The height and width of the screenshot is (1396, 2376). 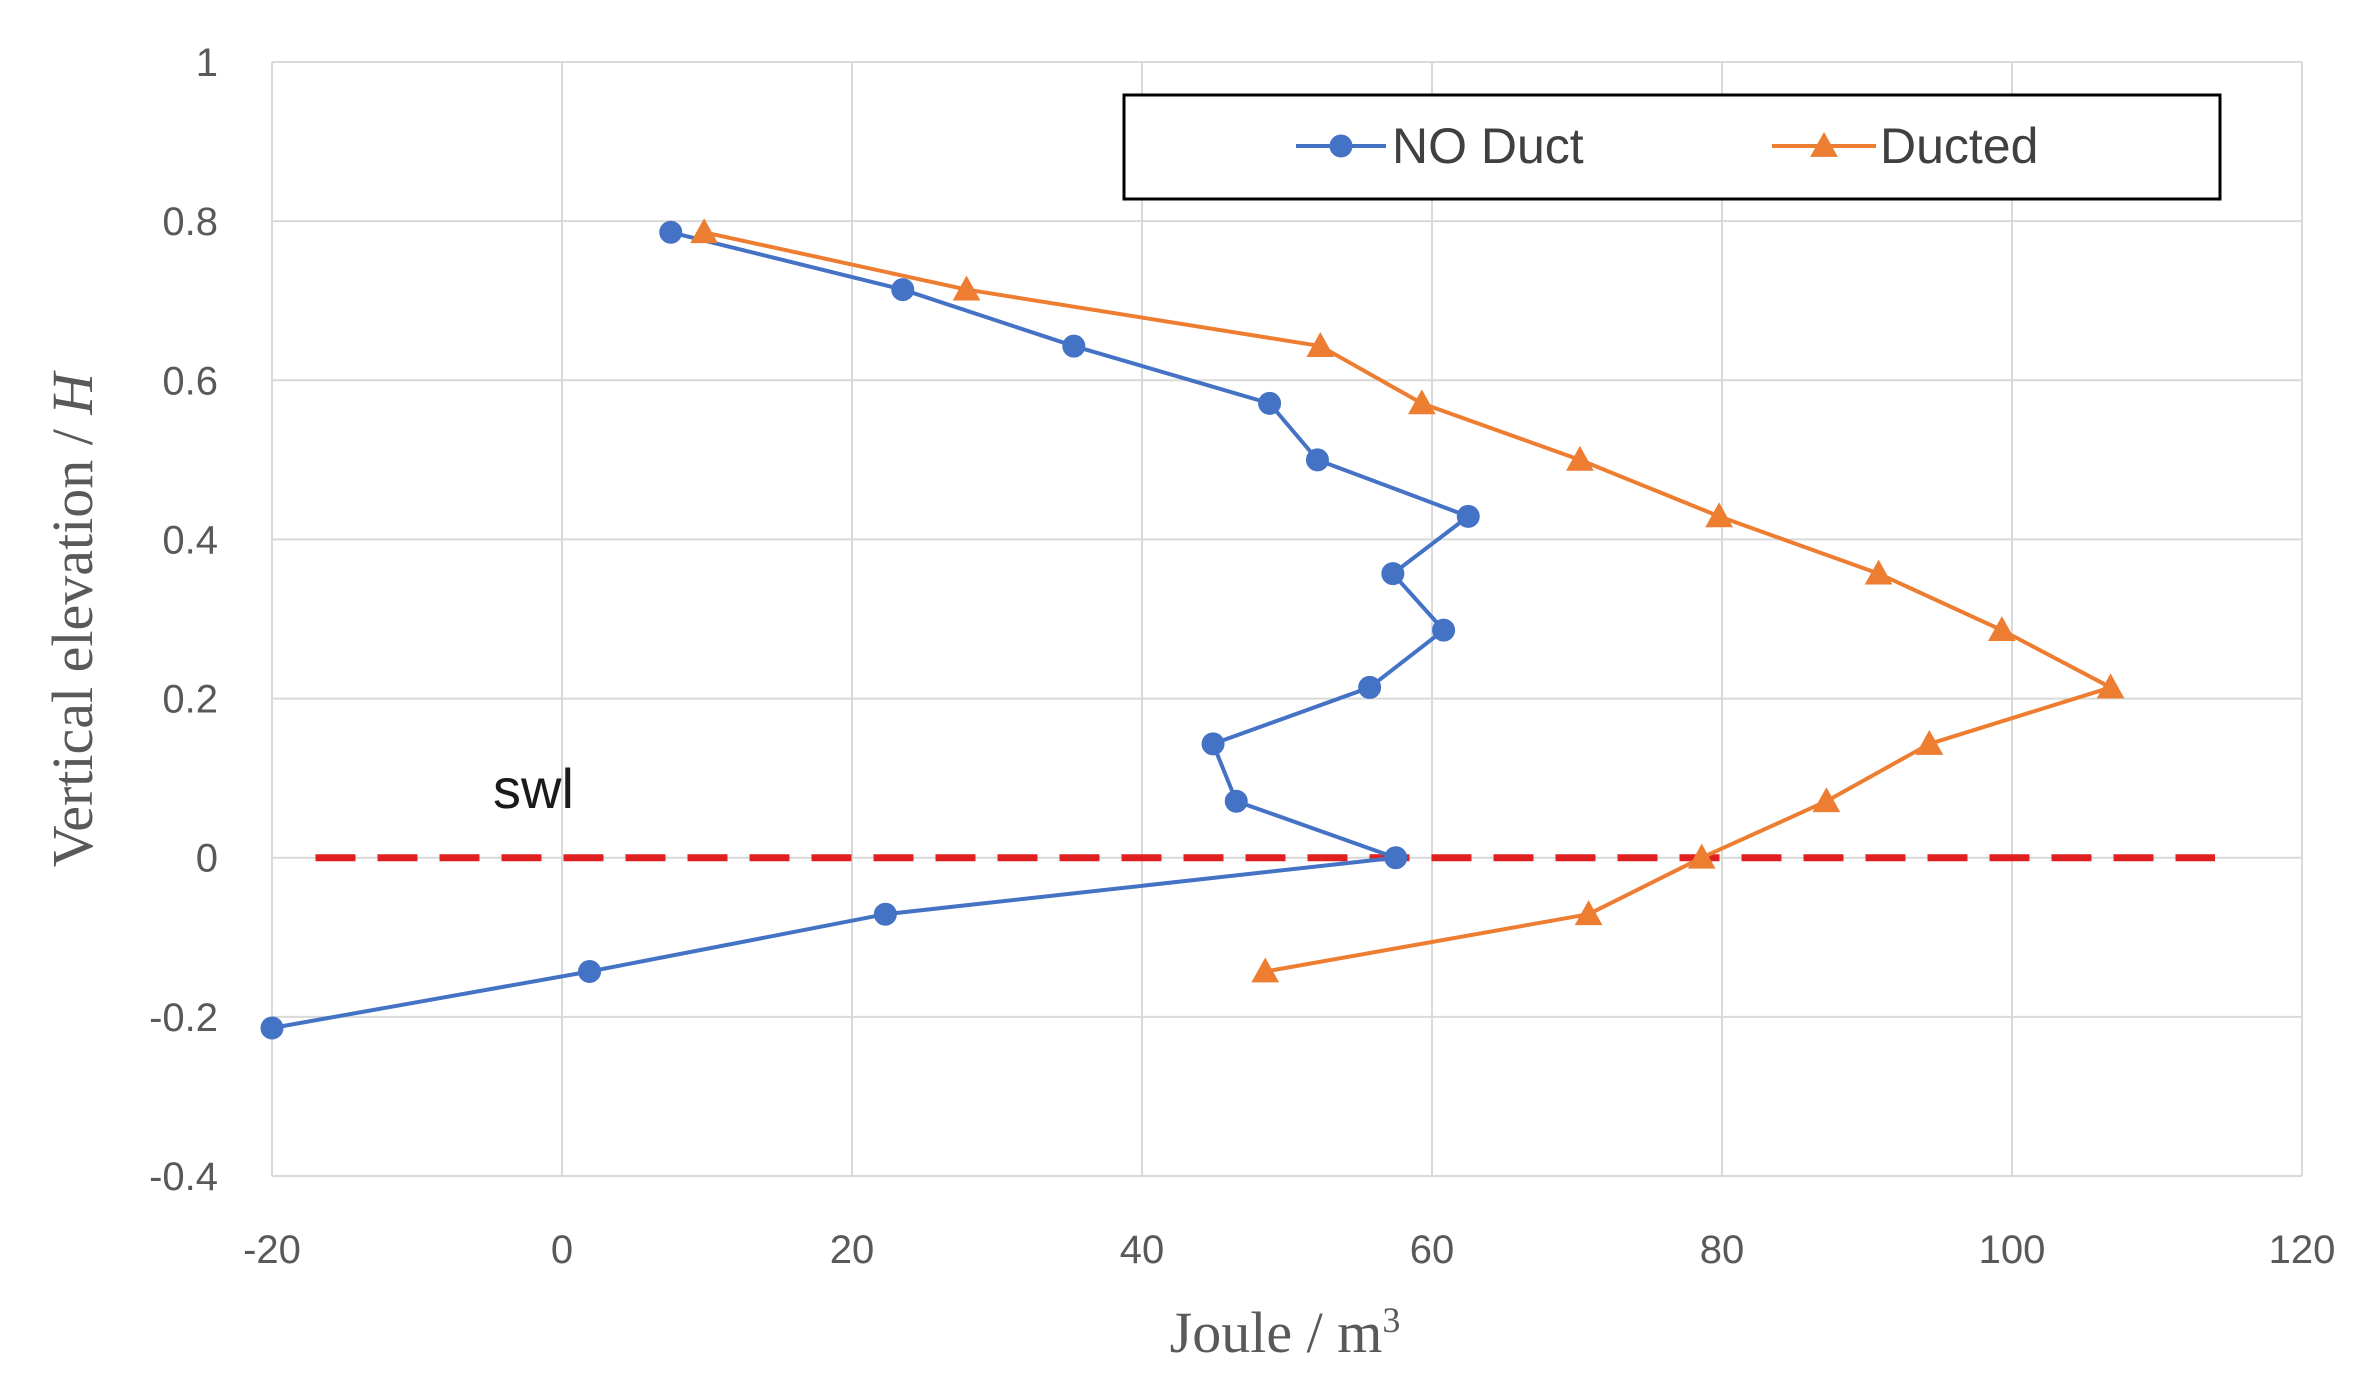 What do you see at coordinates (183, 1177) in the screenshot?
I see `y-tick-label: -0.4` at bounding box center [183, 1177].